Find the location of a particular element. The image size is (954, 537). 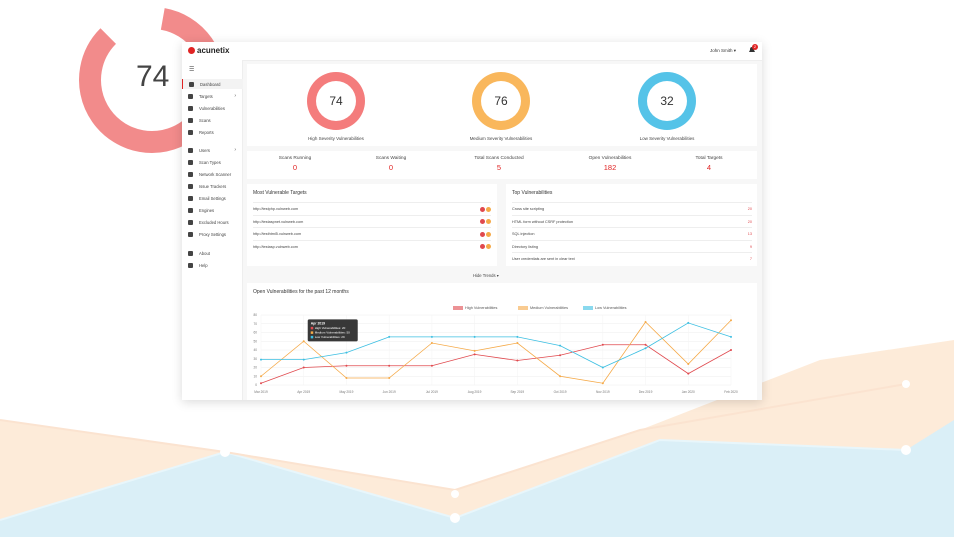

vulnerability-count: 7 is located at coordinates (750, 259).